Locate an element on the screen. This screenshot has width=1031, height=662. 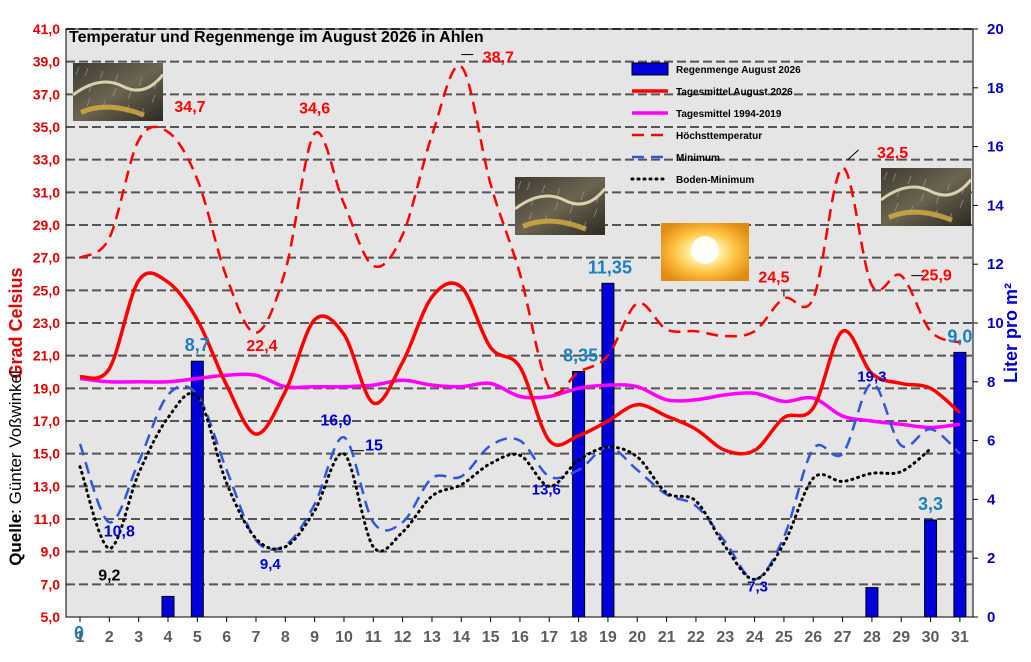
y-tick-label: 7,0 is located at coordinates (51, 584).